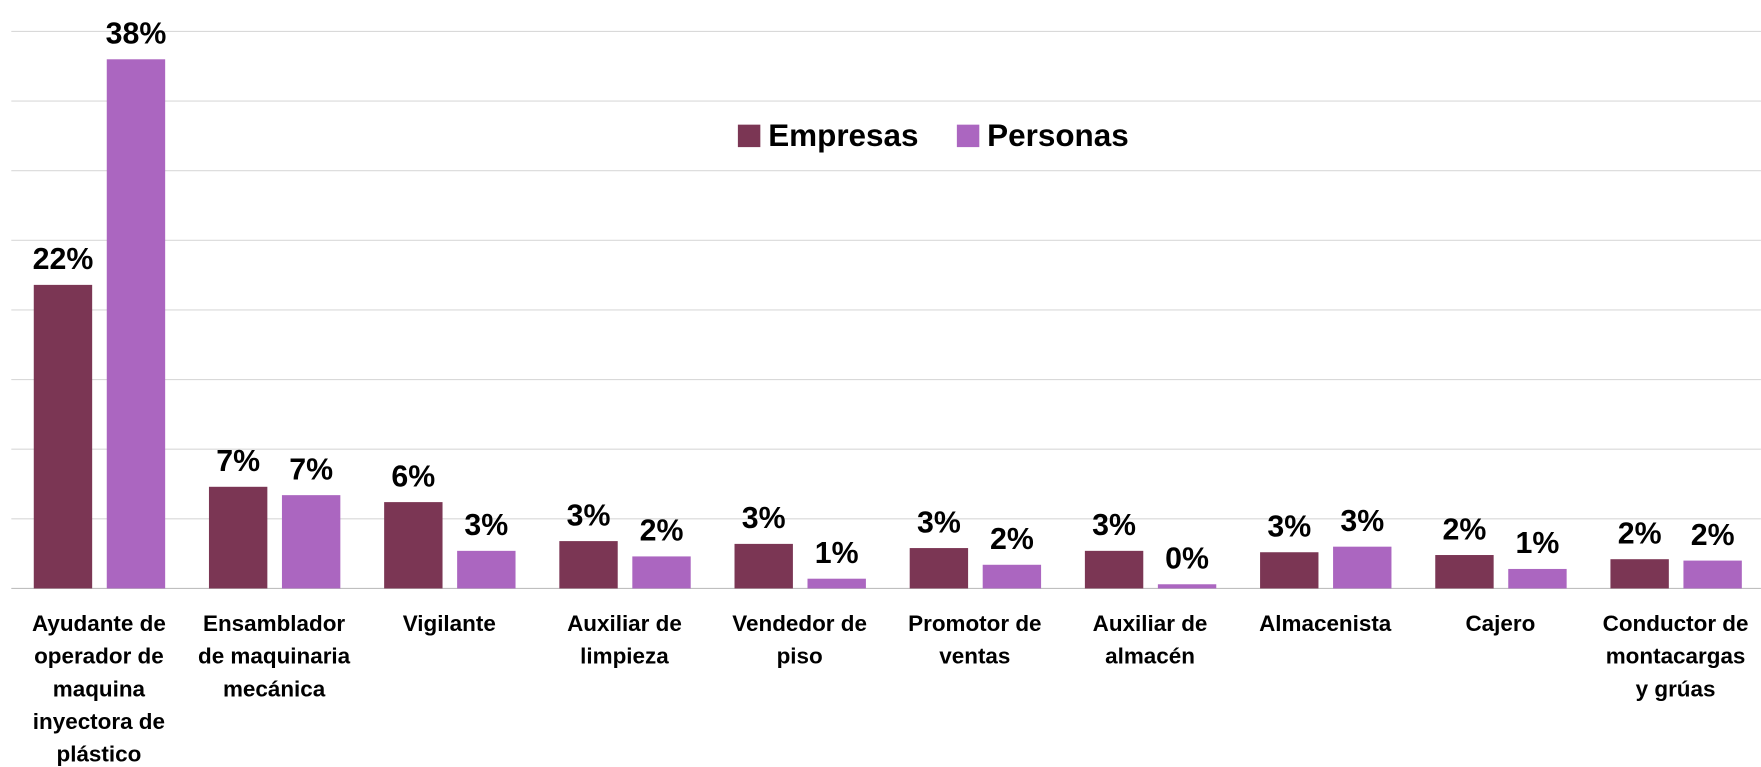  I want to click on x-tick-label: Auxiliar de almacén, so click(1150, 640).